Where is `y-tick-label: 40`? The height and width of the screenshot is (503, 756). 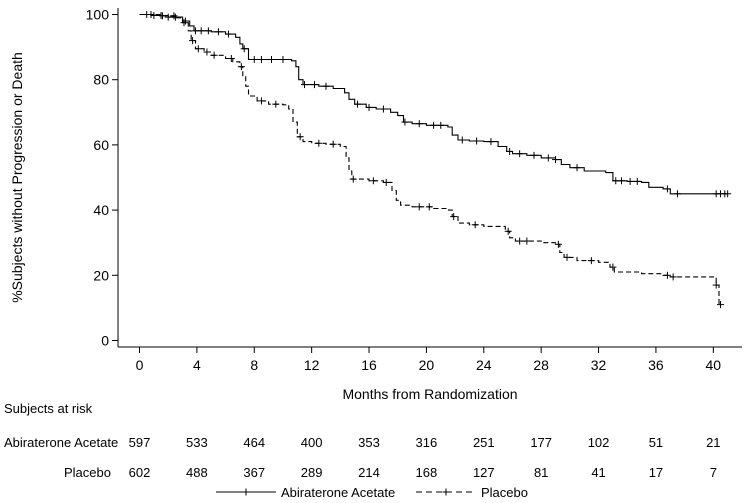
y-tick-label: 40 is located at coordinates (101, 210).